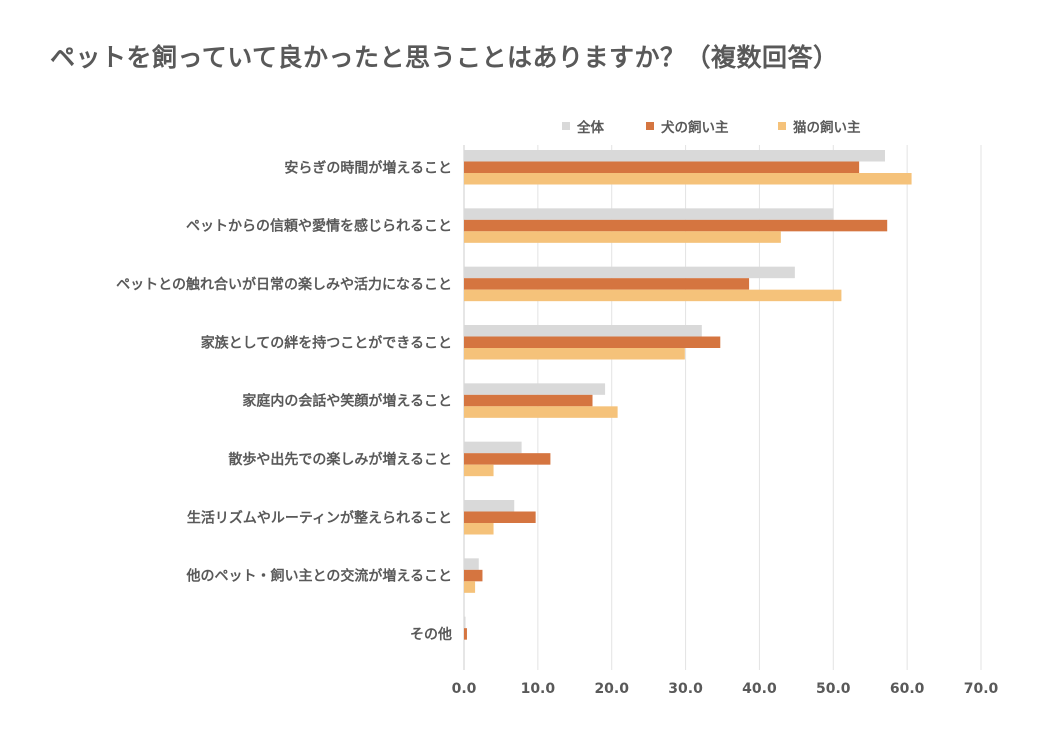  Describe the element at coordinates (695, 127) in the screenshot. I see `legend-label: 犬の飼い主` at that location.